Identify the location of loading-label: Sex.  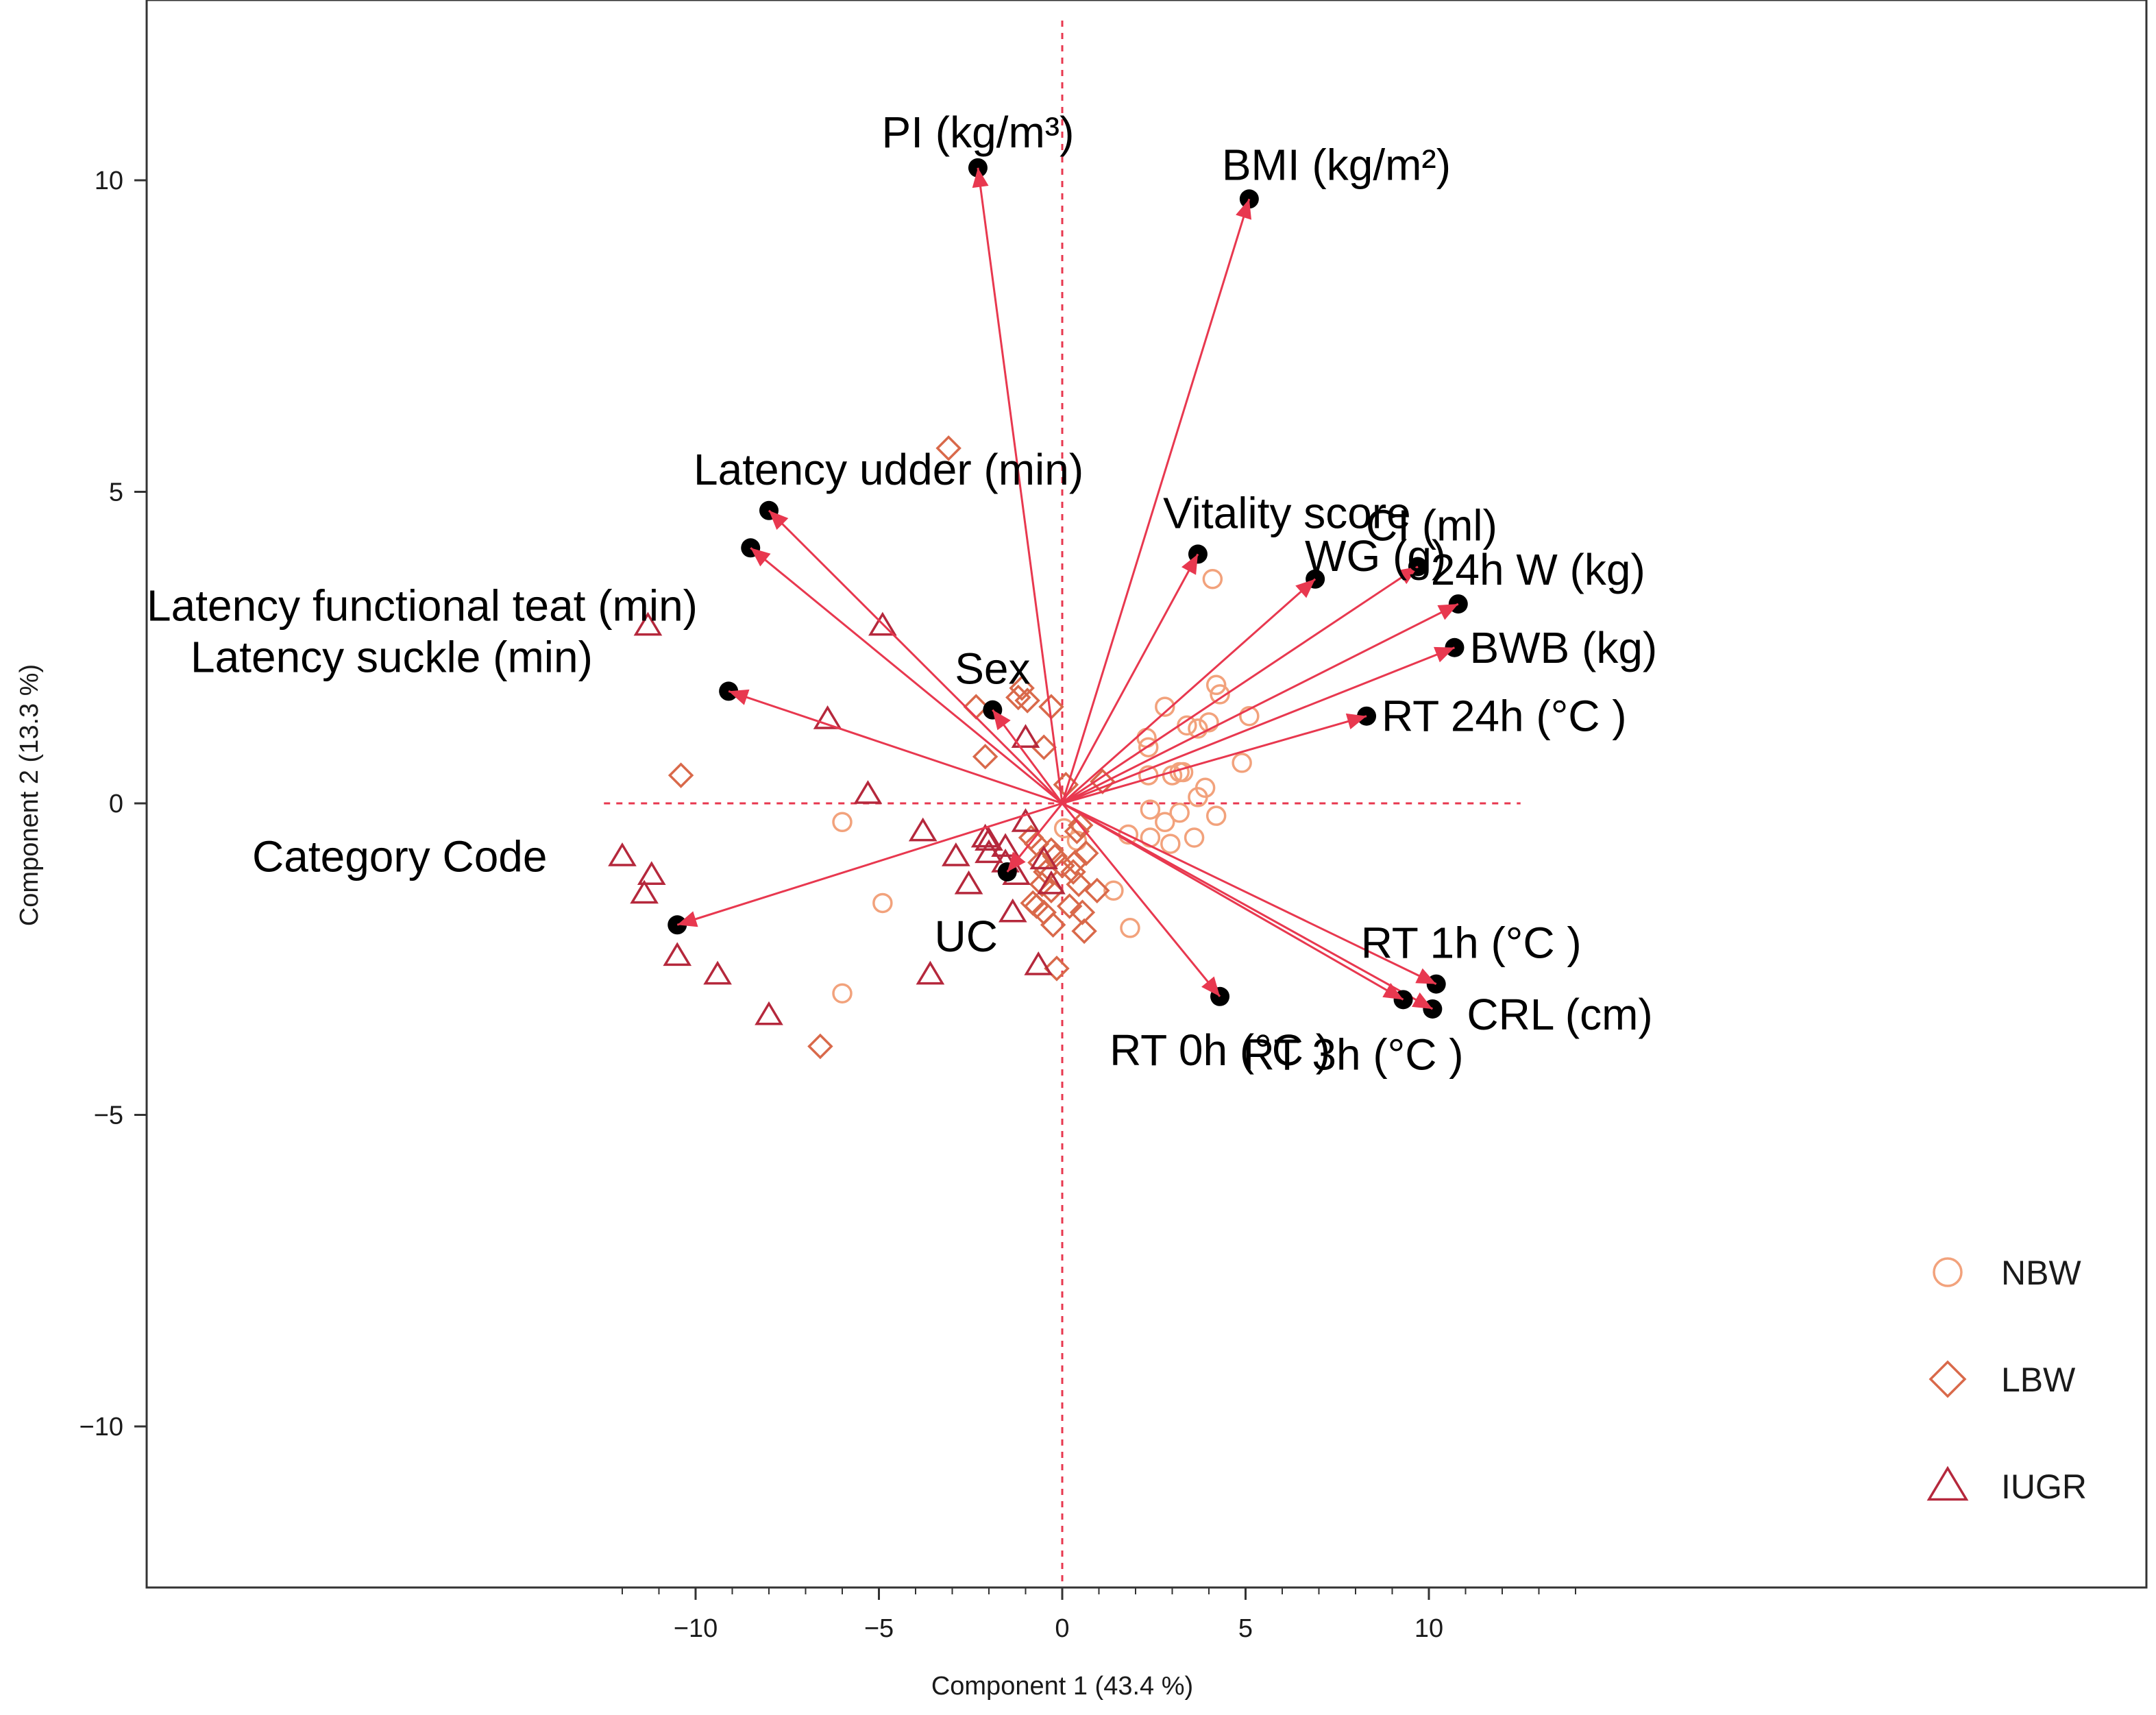
(992, 669).